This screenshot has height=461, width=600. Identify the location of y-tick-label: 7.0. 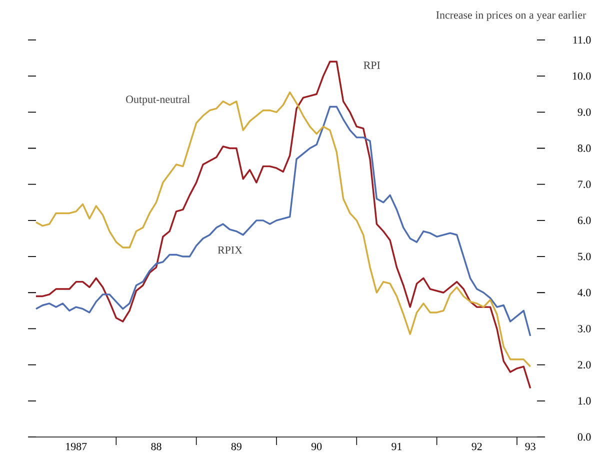
(584, 184).